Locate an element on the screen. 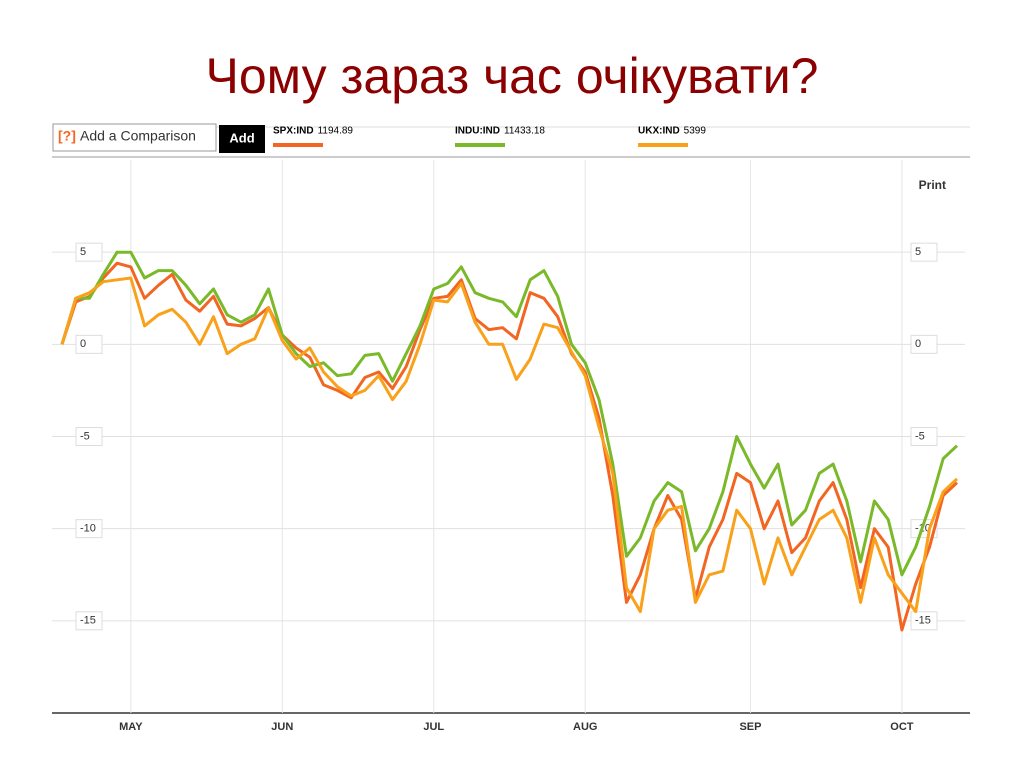 The height and width of the screenshot is (773, 1024). add-button is located at coordinates (242, 139).